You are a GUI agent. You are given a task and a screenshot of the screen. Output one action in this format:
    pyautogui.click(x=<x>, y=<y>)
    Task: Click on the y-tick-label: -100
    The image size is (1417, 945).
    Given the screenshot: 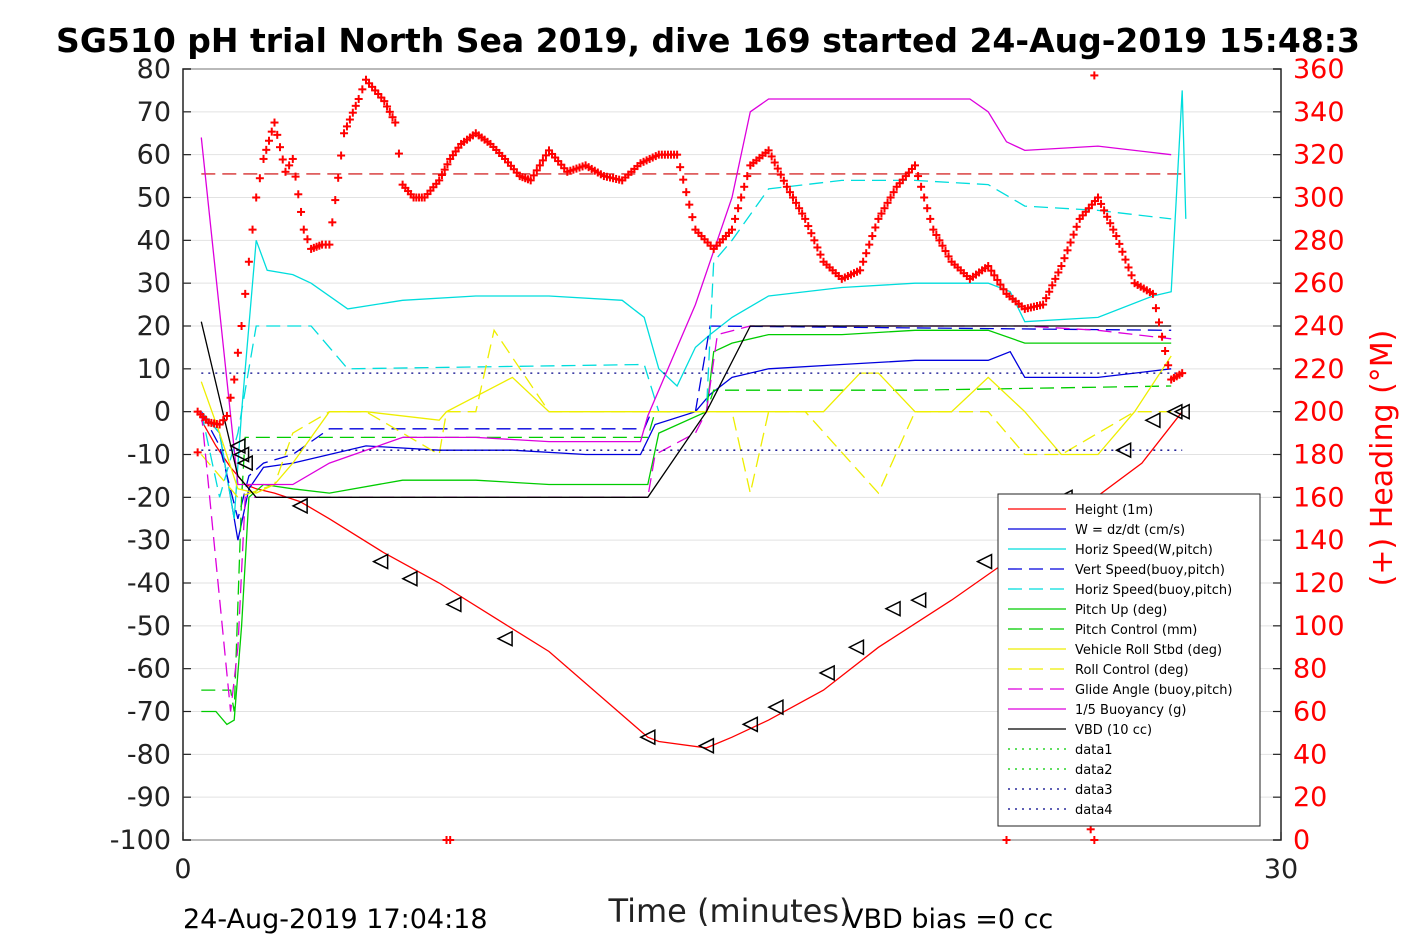 What is the action you would take?
    pyautogui.click(x=140, y=840)
    